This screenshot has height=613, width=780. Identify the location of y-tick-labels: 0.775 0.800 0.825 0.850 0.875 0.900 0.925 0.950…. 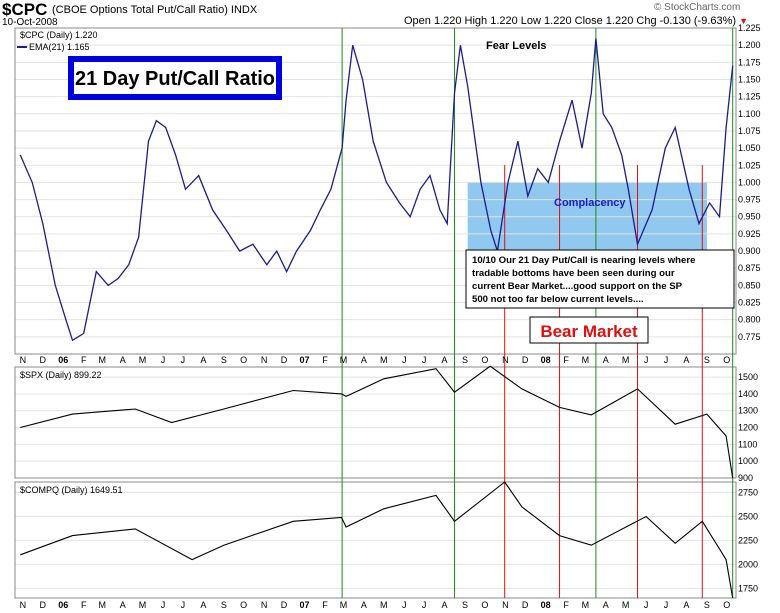
(749, 308).